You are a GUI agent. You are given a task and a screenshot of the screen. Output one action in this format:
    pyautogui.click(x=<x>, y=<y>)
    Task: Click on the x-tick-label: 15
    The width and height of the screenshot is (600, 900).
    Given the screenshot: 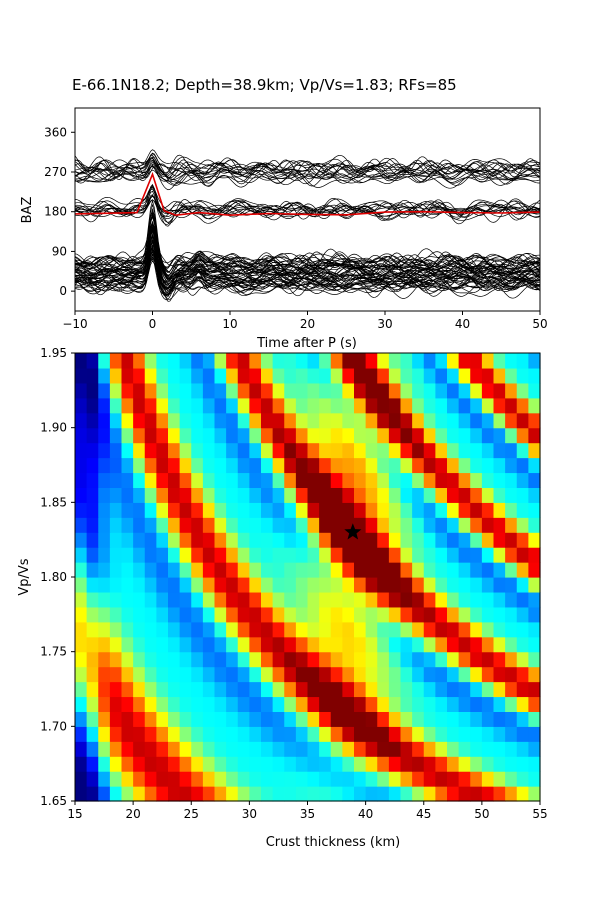 What is the action you would take?
    pyautogui.click(x=74, y=814)
    